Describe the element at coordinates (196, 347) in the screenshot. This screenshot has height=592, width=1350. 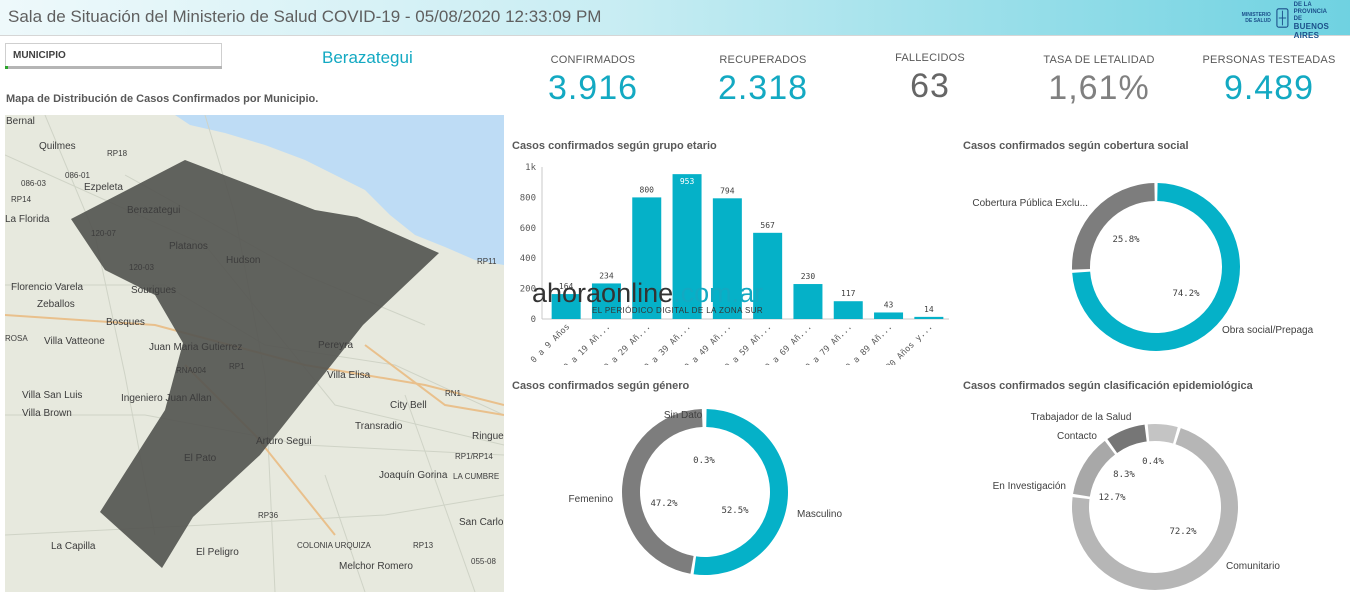
I see `map-place-label: Juan Maria Gutierrez` at that location.